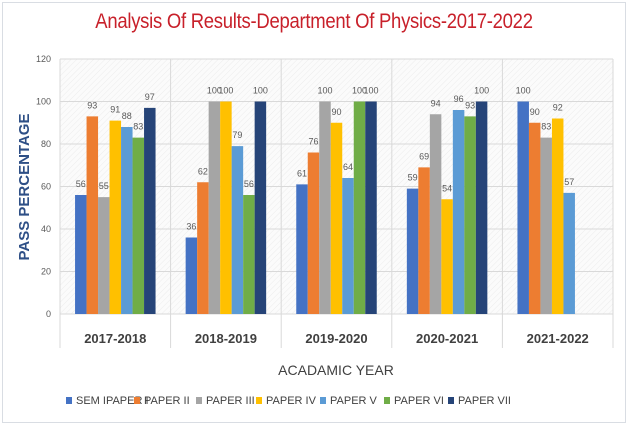  Describe the element at coordinates (104, 186) in the screenshot. I see `data-label: 55` at that location.